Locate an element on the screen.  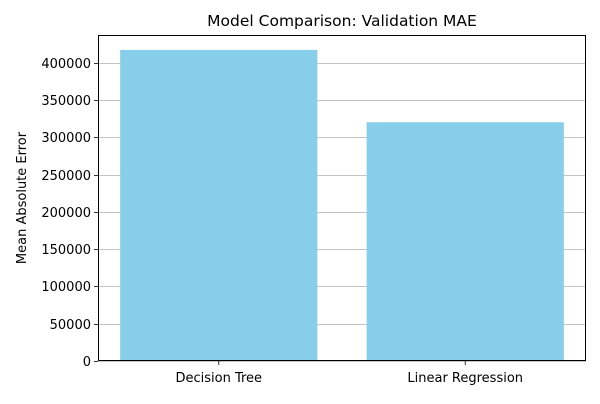
y-tick-label: 250000 is located at coordinates (66, 176).